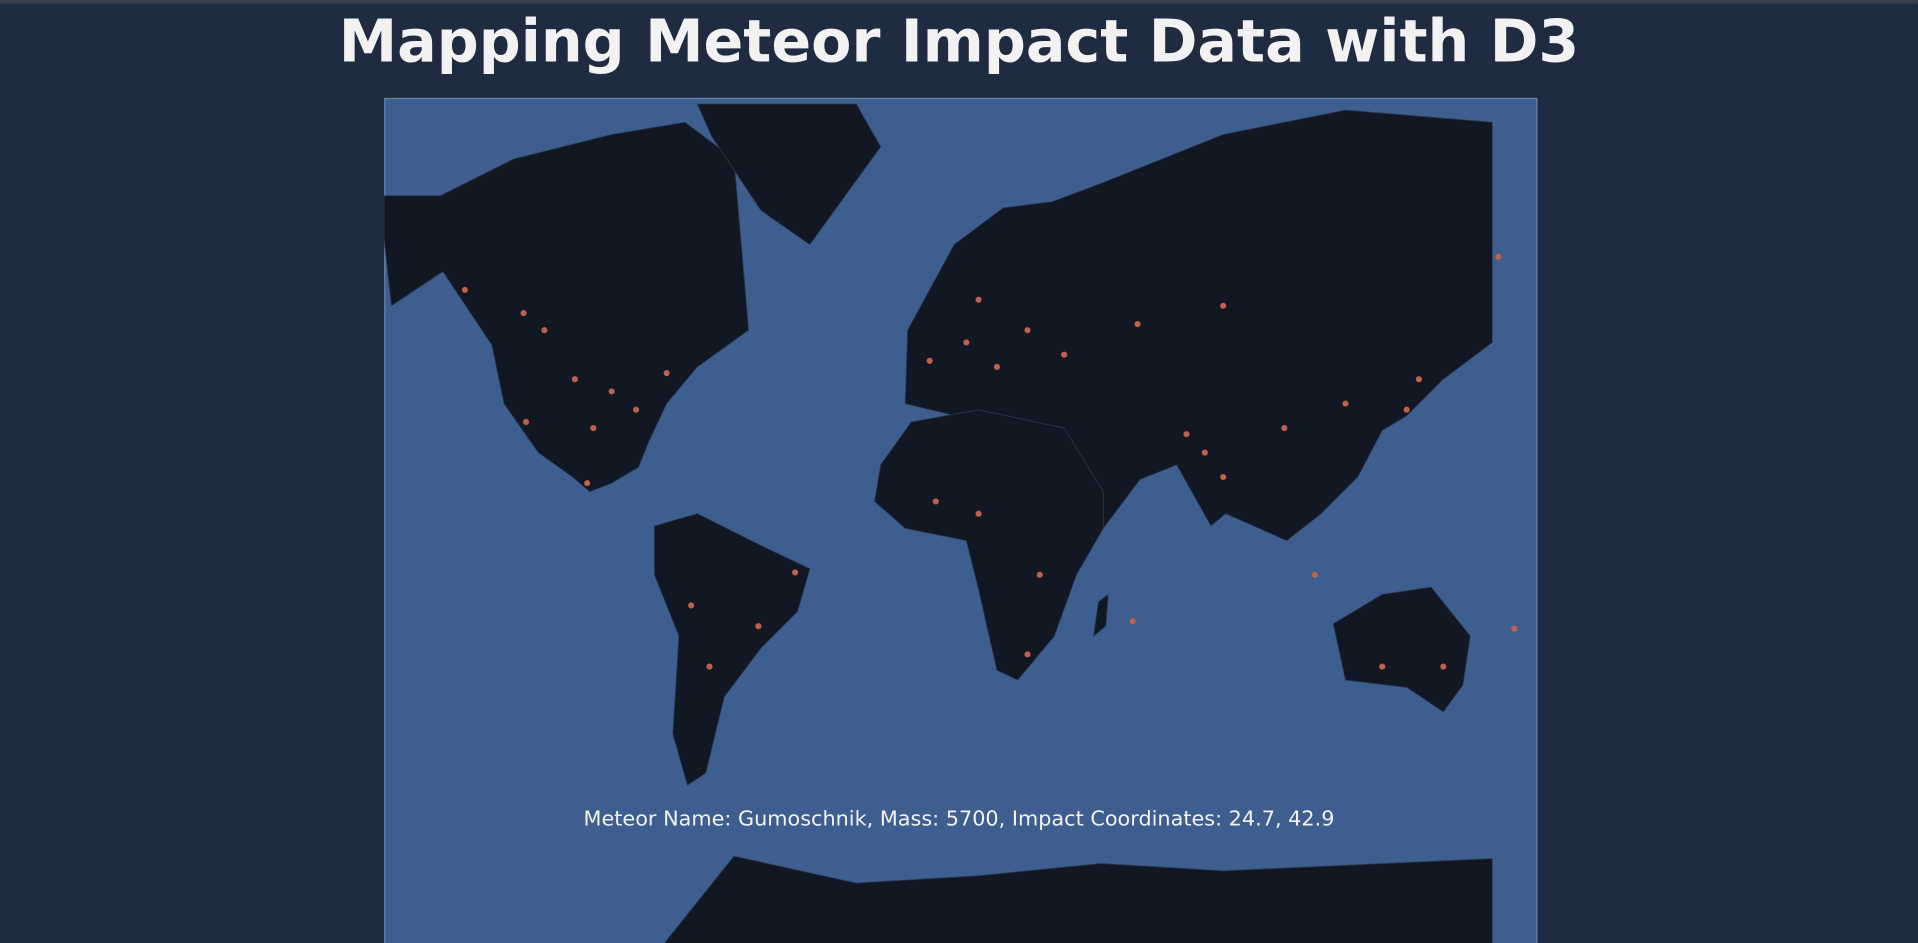 The width and height of the screenshot is (1918, 943). Describe the element at coordinates (959, 2) in the screenshot. I see `top-bar` at that location.